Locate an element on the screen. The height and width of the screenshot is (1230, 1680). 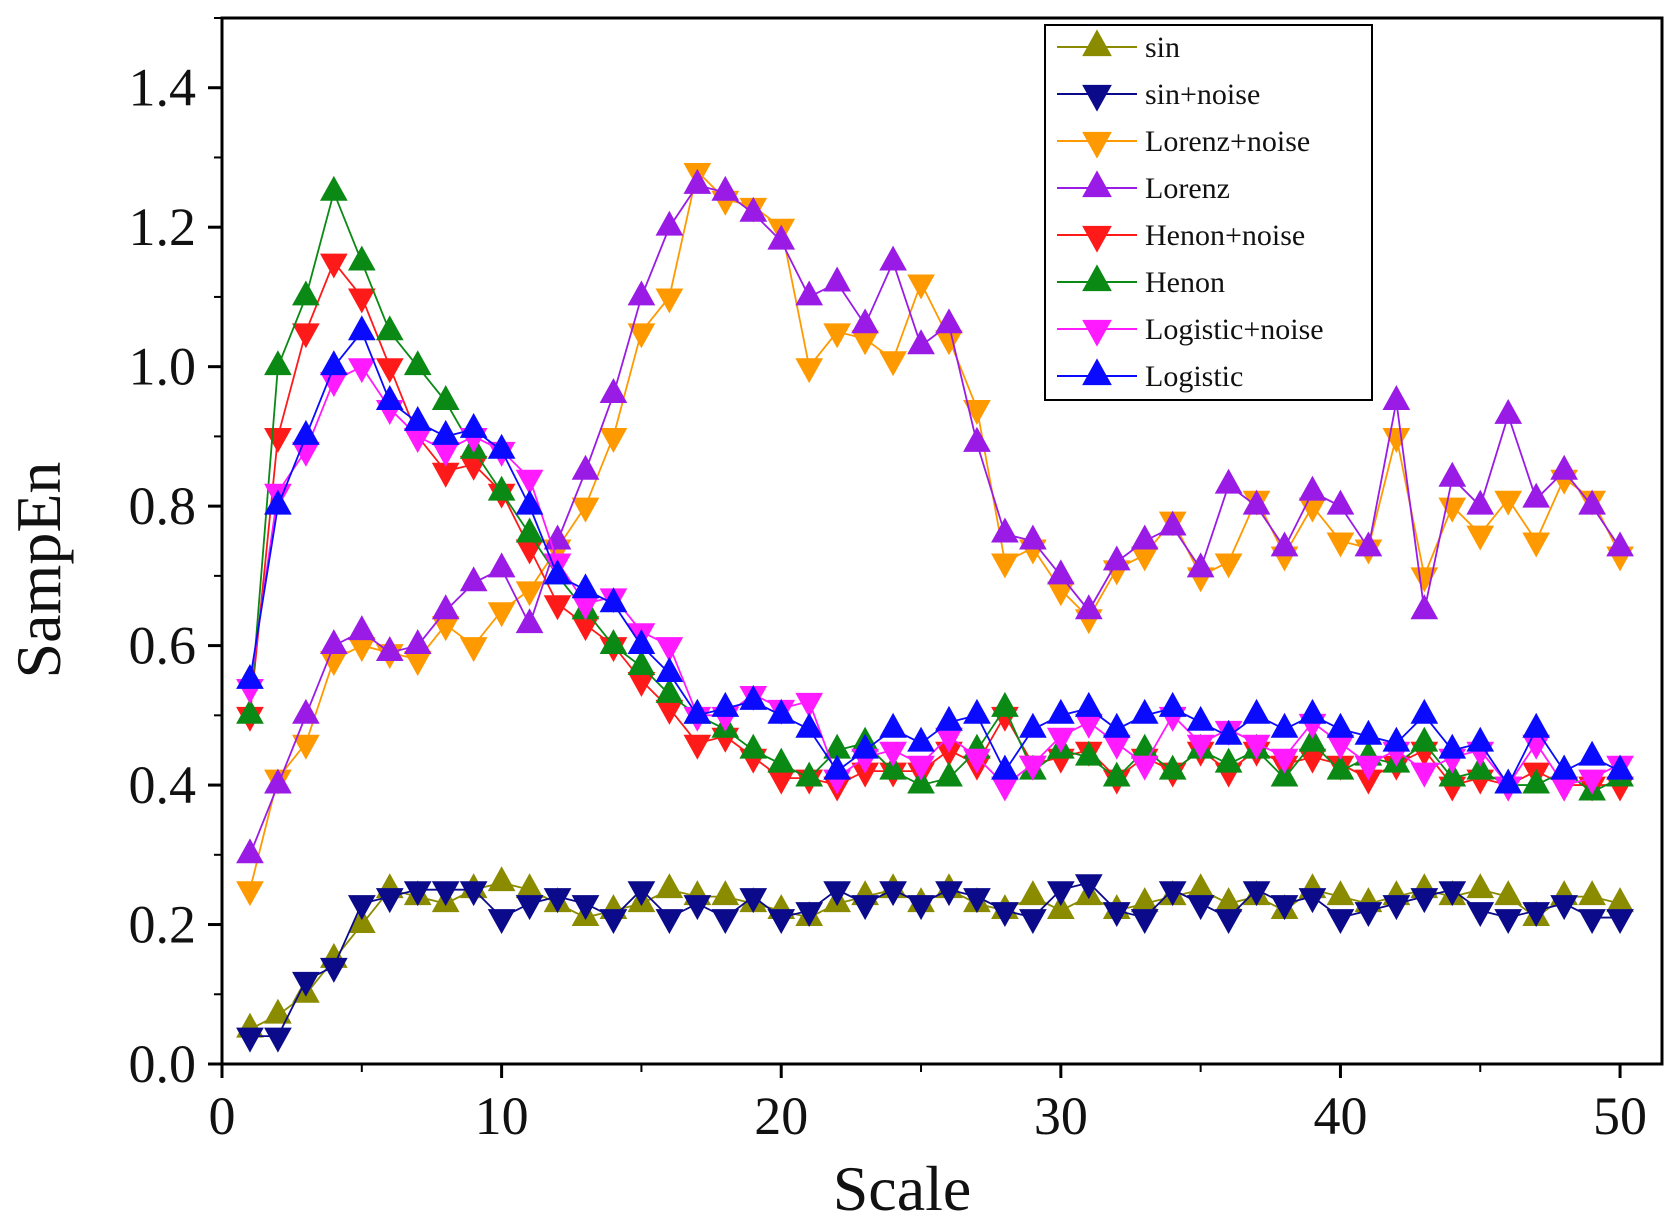
y-axis-title: SampEn is located at coordinates (38, 570).